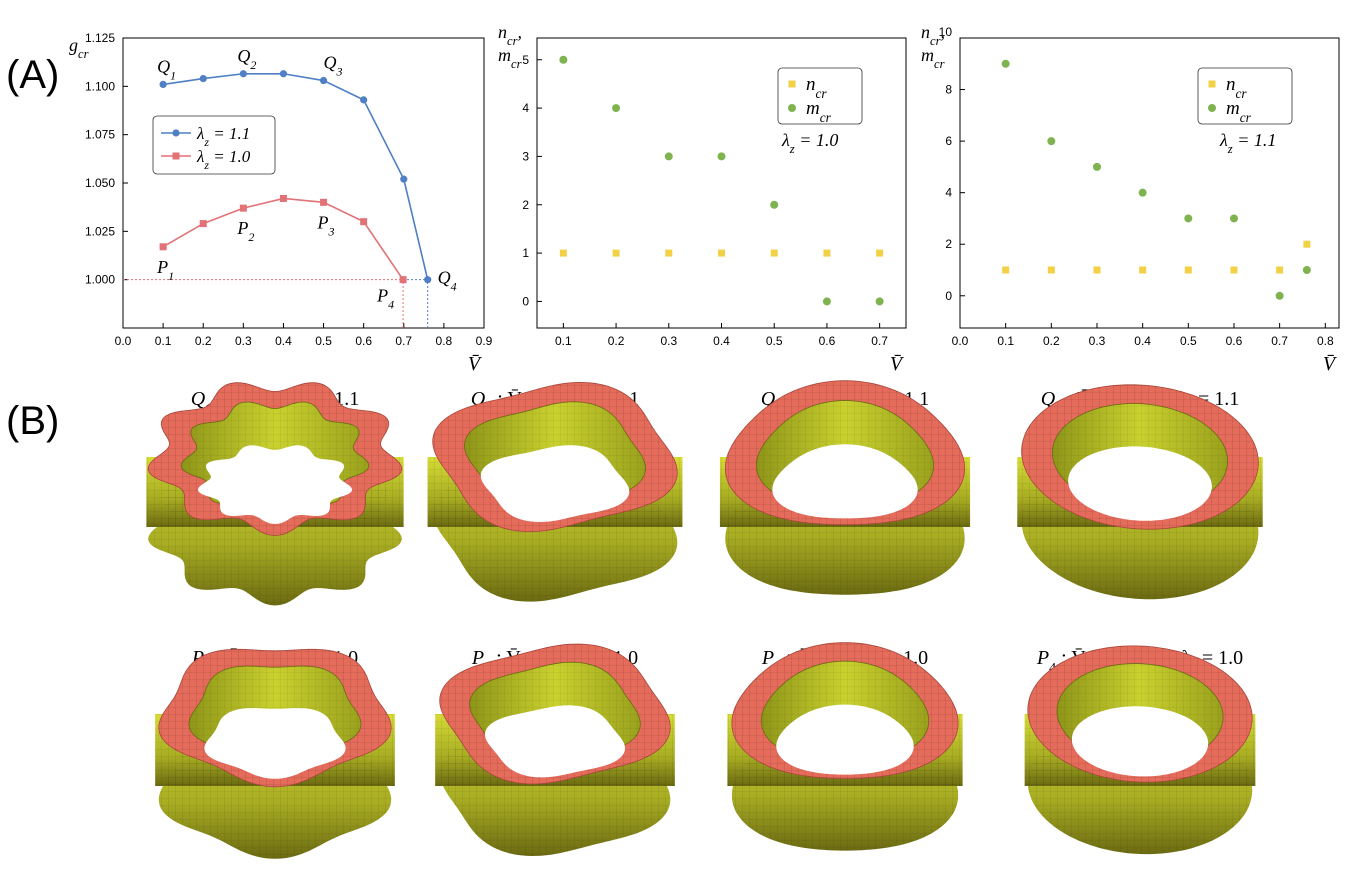 The height and width of the screenshot is (878, 1348). What do you see at coordinates (525, 60) in the screenshot?
I see `y-tick-label: 5` at bounding box center [525, 60].